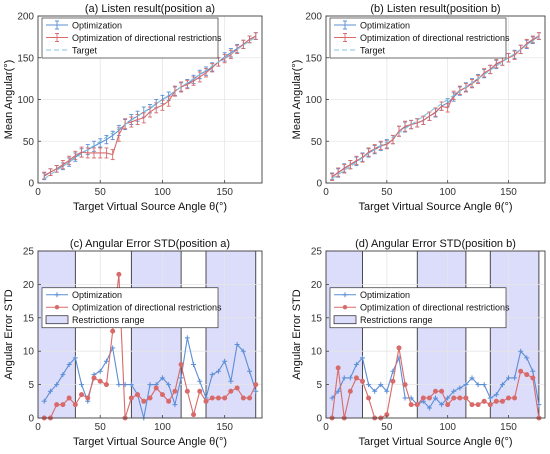 Image resolution: width=550 pixels, height=454 pixels. Describe the element at coordinates (297, 334) in the screenshot. I see `y-axis-label: Angular Error STD` at that location.